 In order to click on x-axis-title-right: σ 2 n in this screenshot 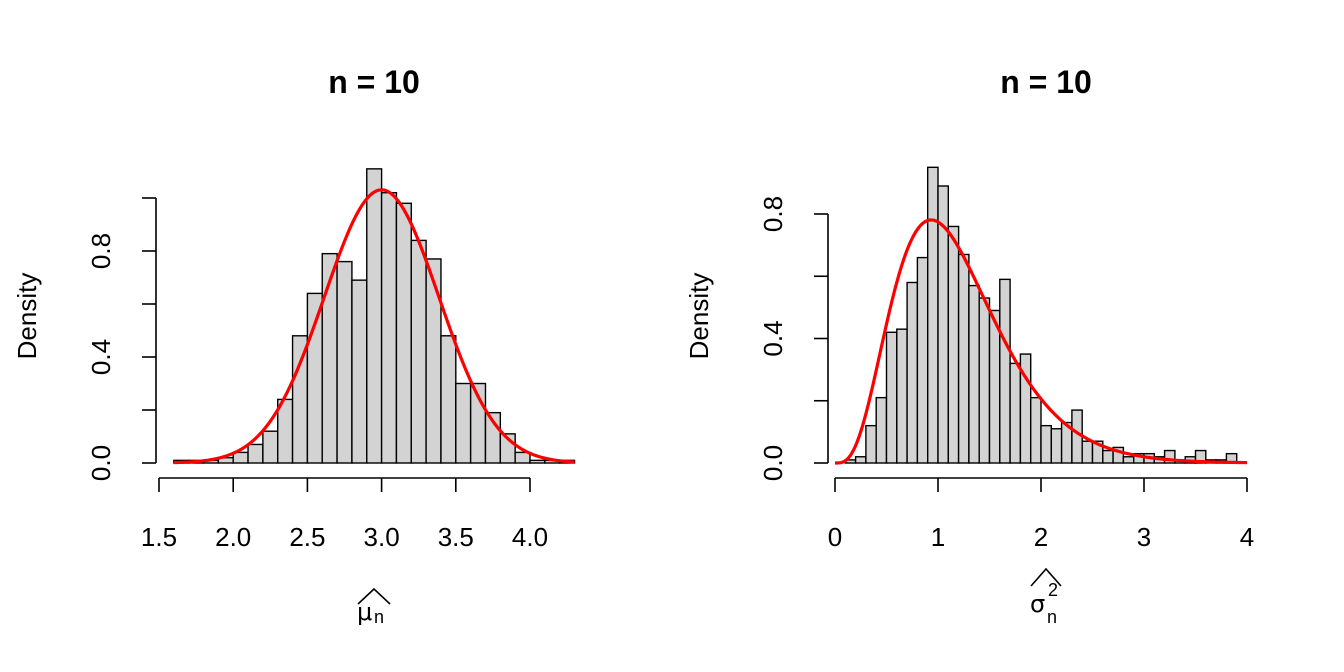, I will do `click(1046, 597)`.